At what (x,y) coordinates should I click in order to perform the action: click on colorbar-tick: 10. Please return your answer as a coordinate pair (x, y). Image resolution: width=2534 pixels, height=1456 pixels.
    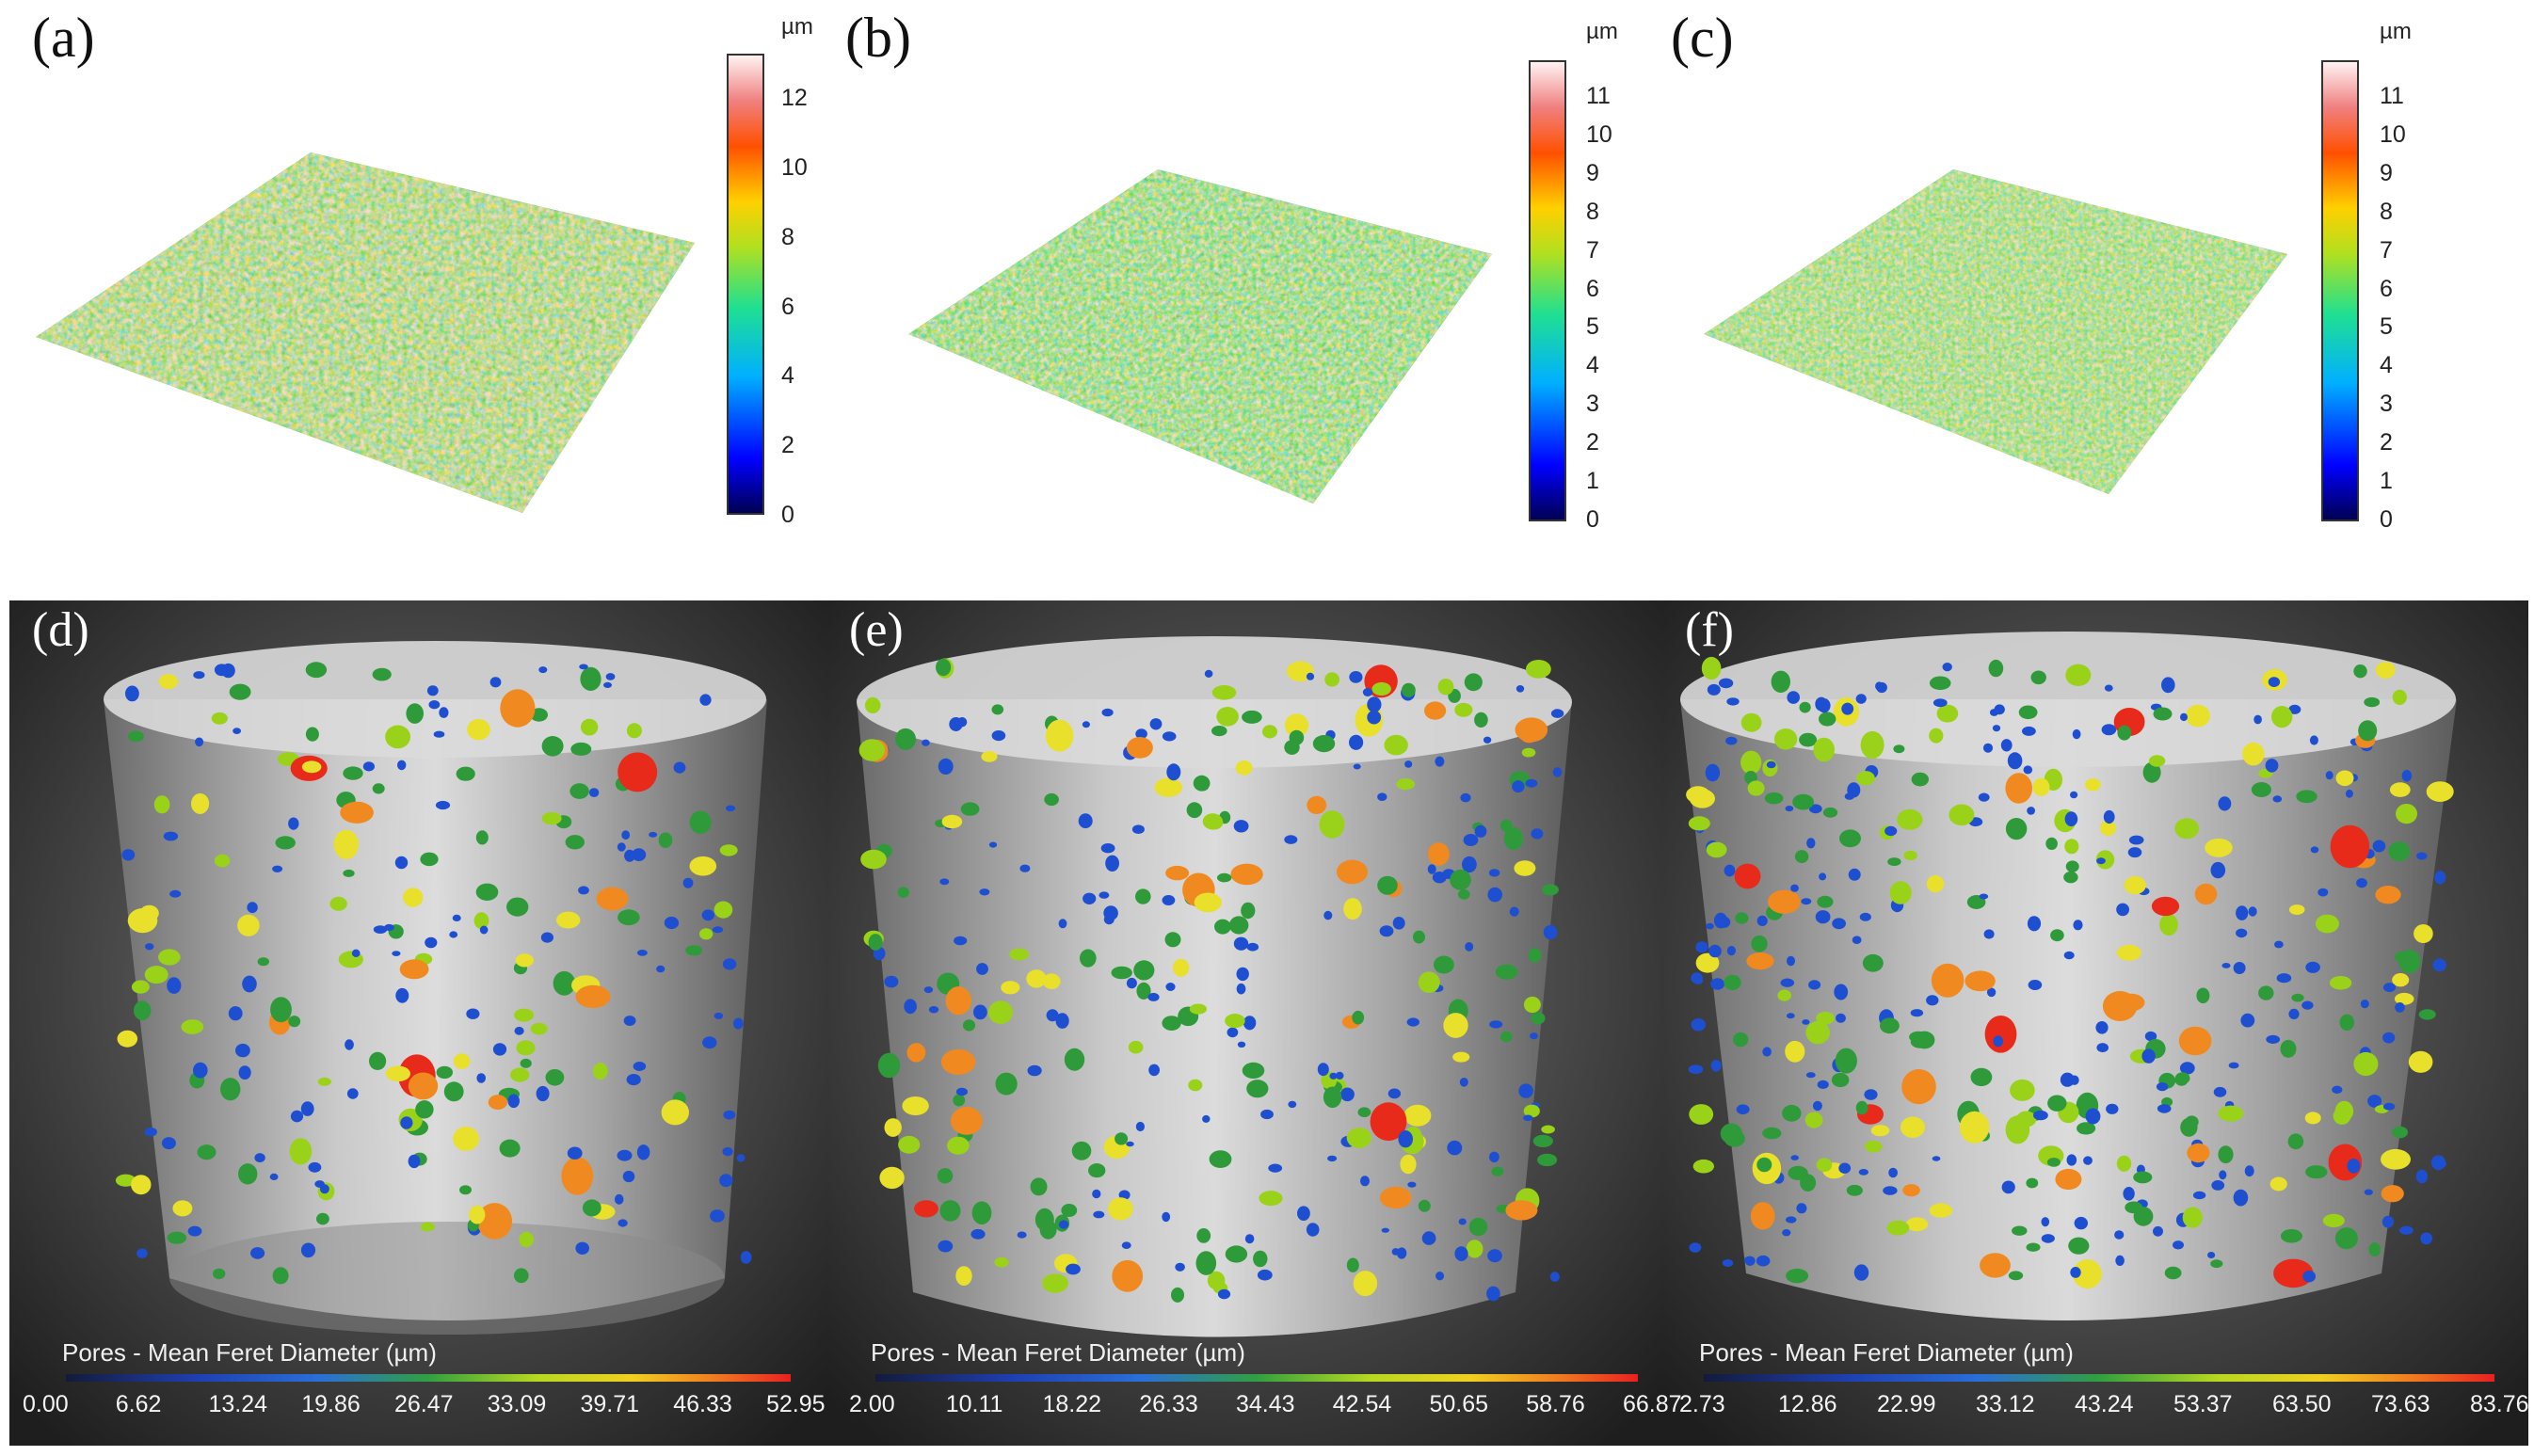
    Looking at the image, I should click on (1599, 134).